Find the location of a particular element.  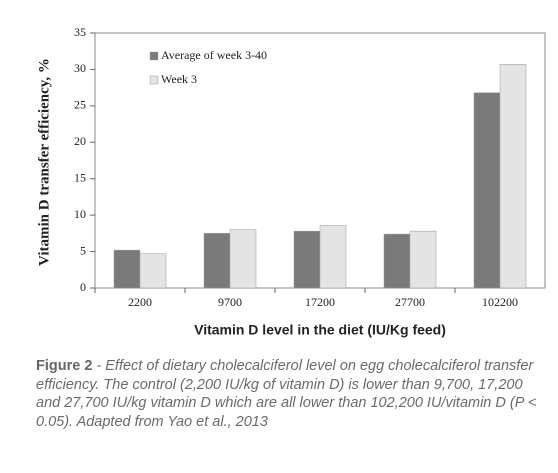

legend-label: Week 3 is located at coordinates (179, 79).